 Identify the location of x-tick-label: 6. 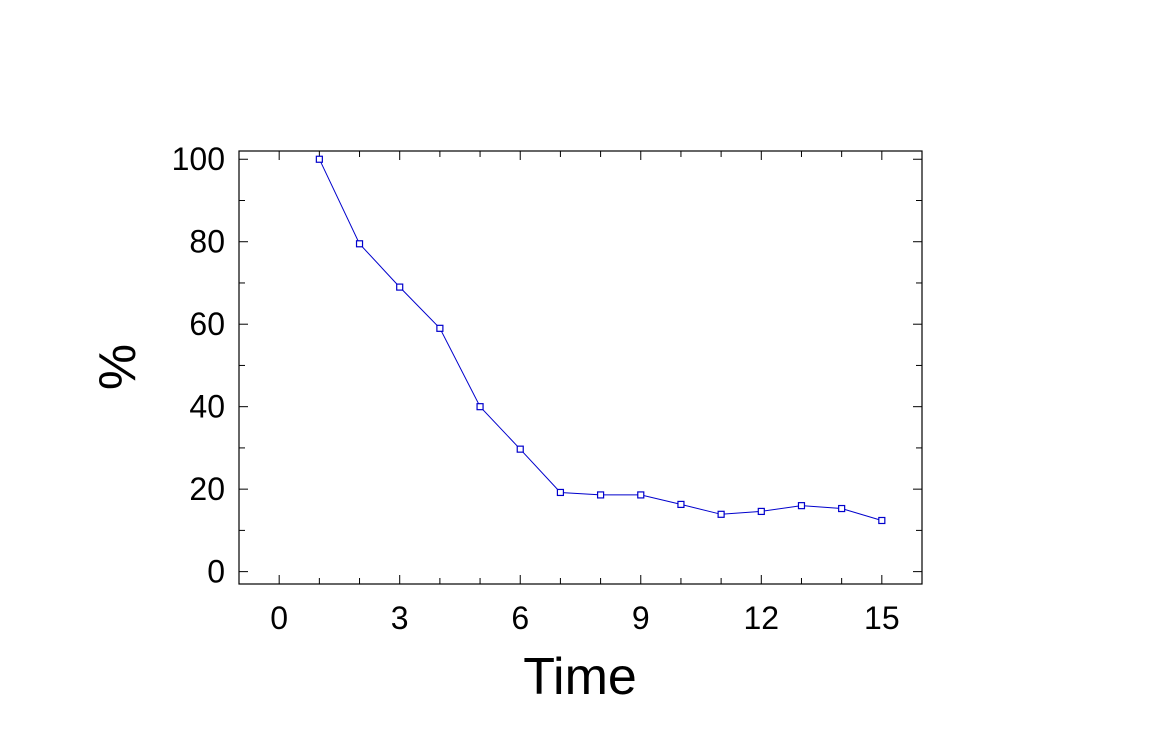
(520, 618).